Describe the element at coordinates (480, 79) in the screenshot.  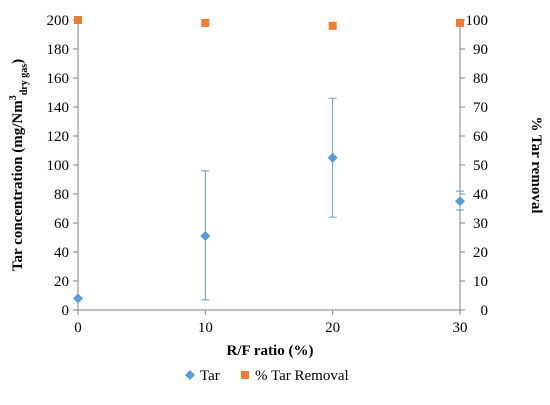
I see `y-right-tick-label: 80` at that location.